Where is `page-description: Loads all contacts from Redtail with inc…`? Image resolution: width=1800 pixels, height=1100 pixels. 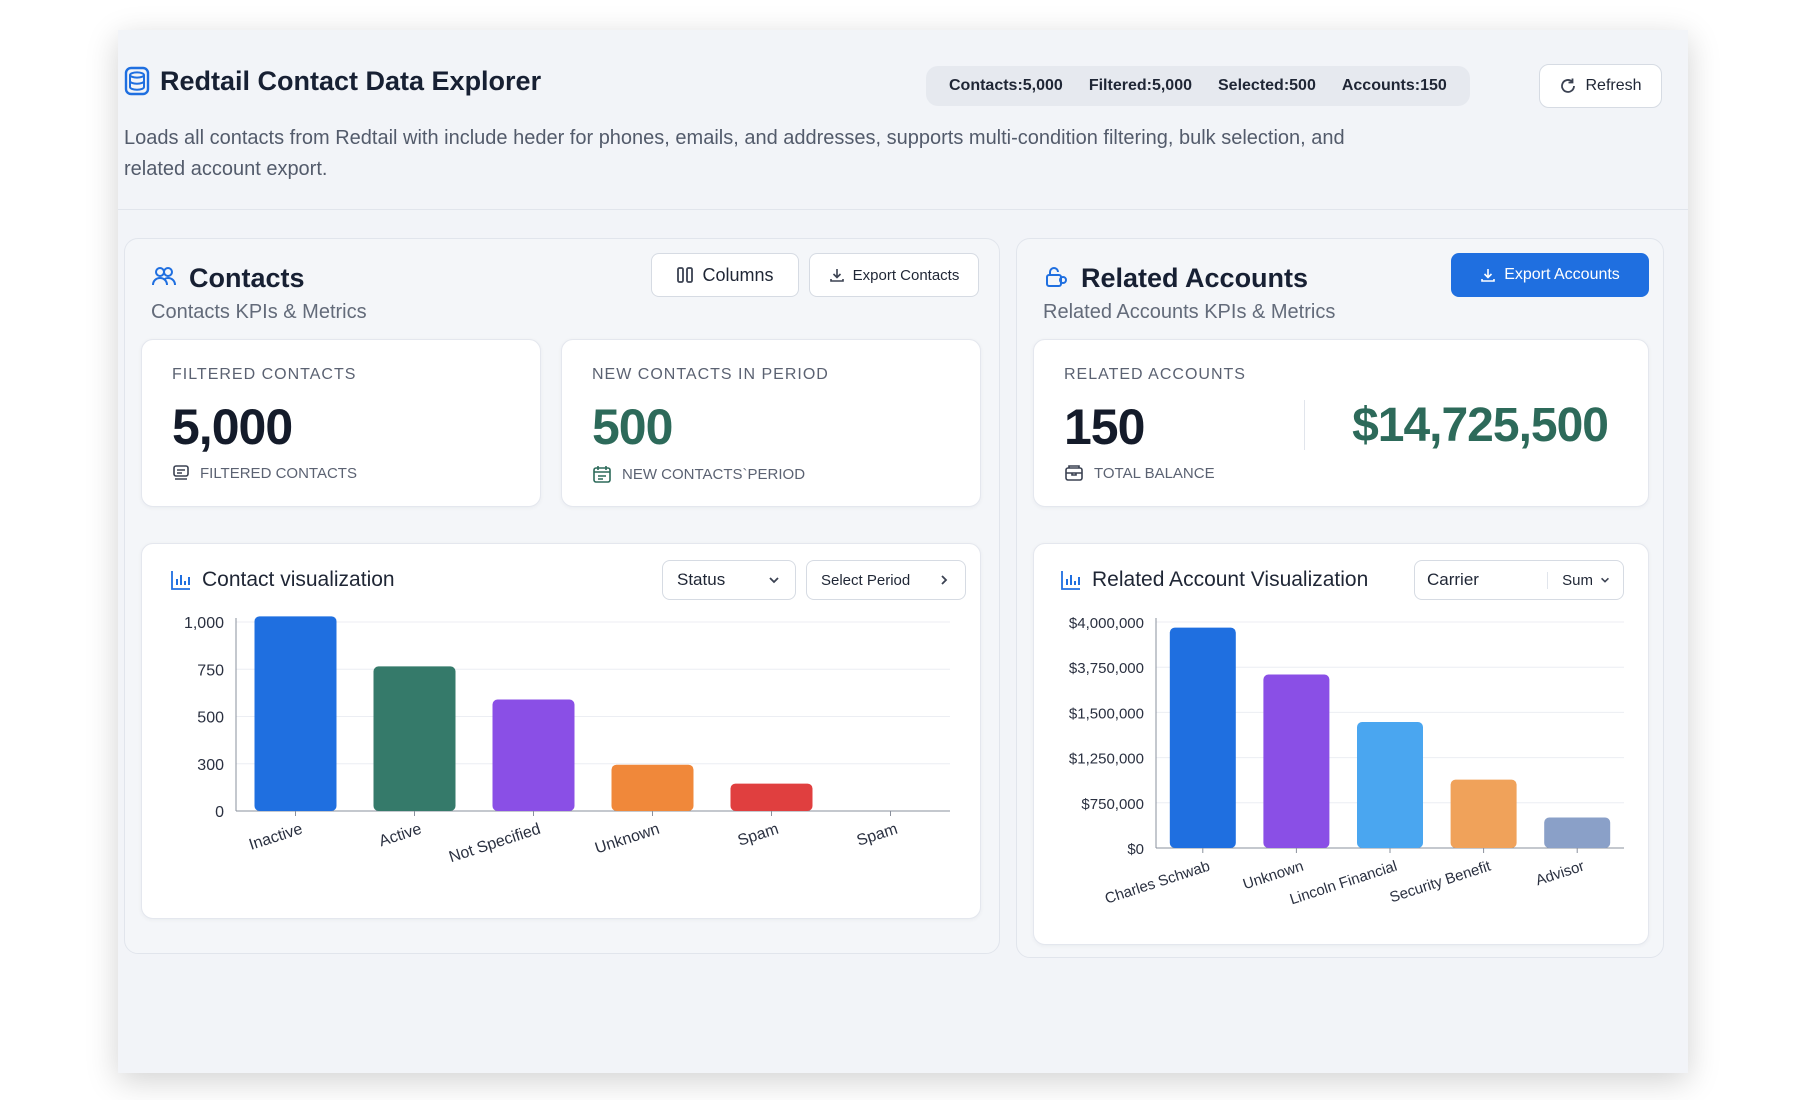 page-description: Loads all contacts from Redtail with inc… is located at coordinates (734, 153).